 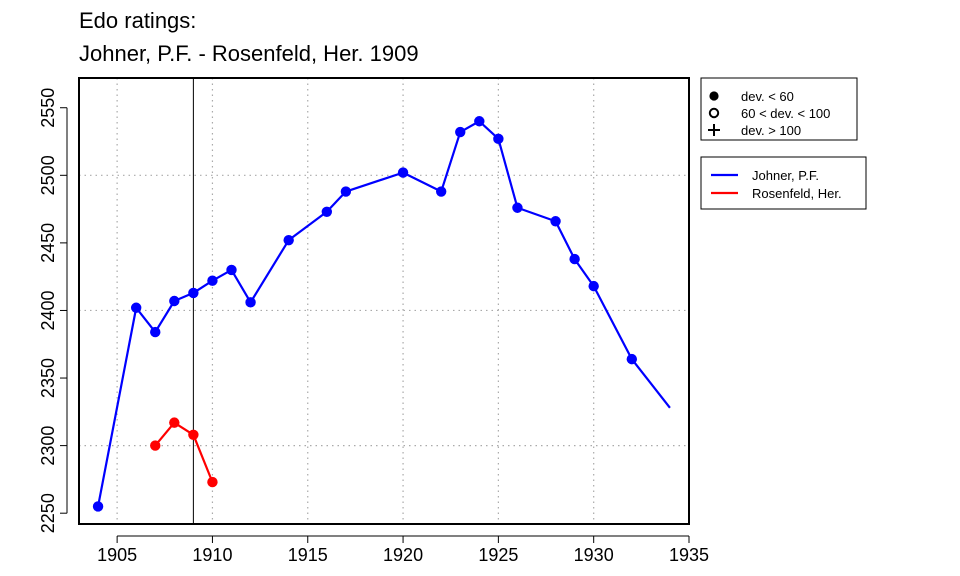 I want to click on x-tick-label-1905: 1905, so click(x=117, y=555).